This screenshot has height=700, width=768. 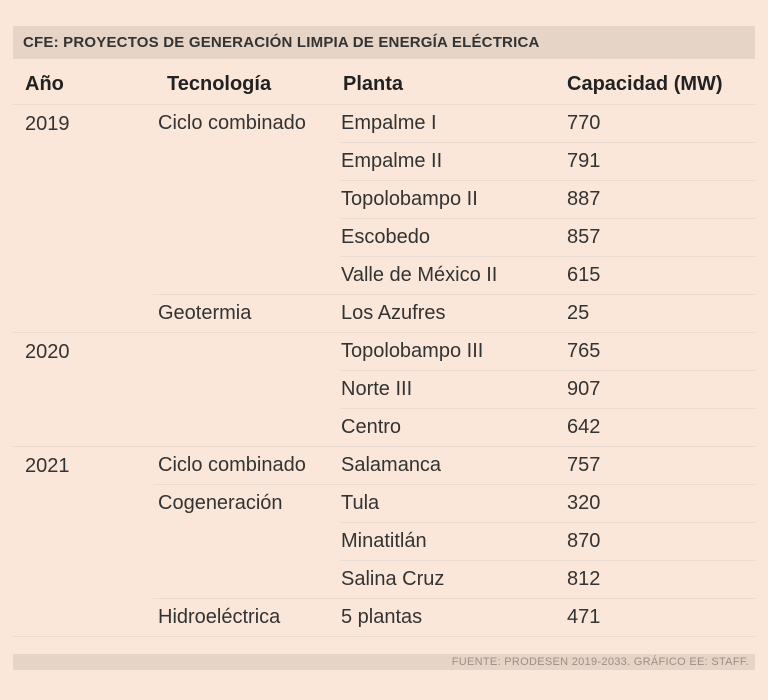 What do you see at coordinates (659, 580) in the screenshot?
I see `cell-capacity: 812` at bounding box center [659, 580].